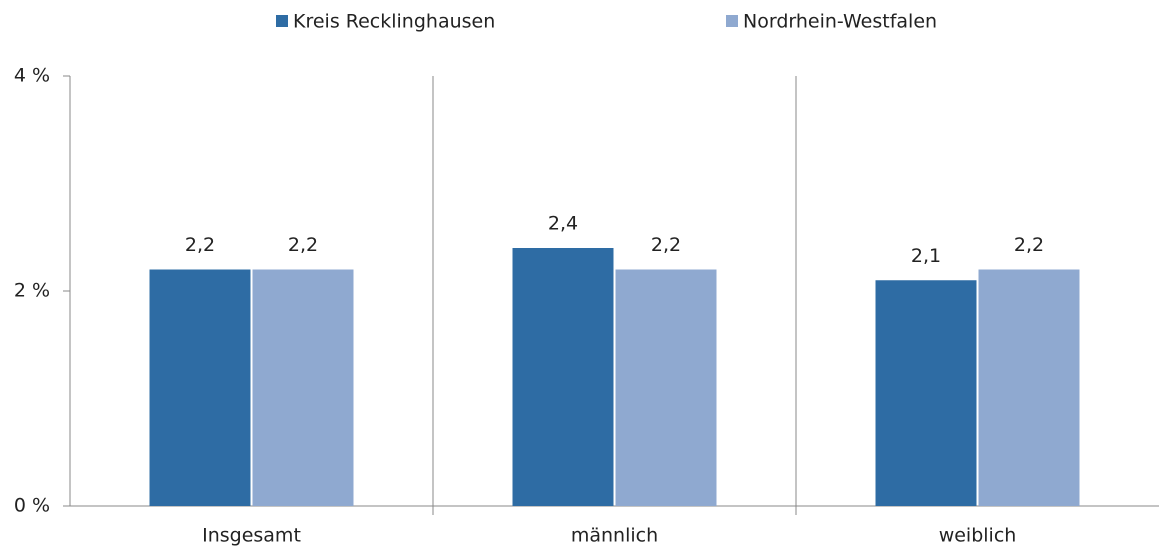  Describe the element at coordinates (32, 506) in the screenshot. I see `y-tick-label: 0 %` at that location.